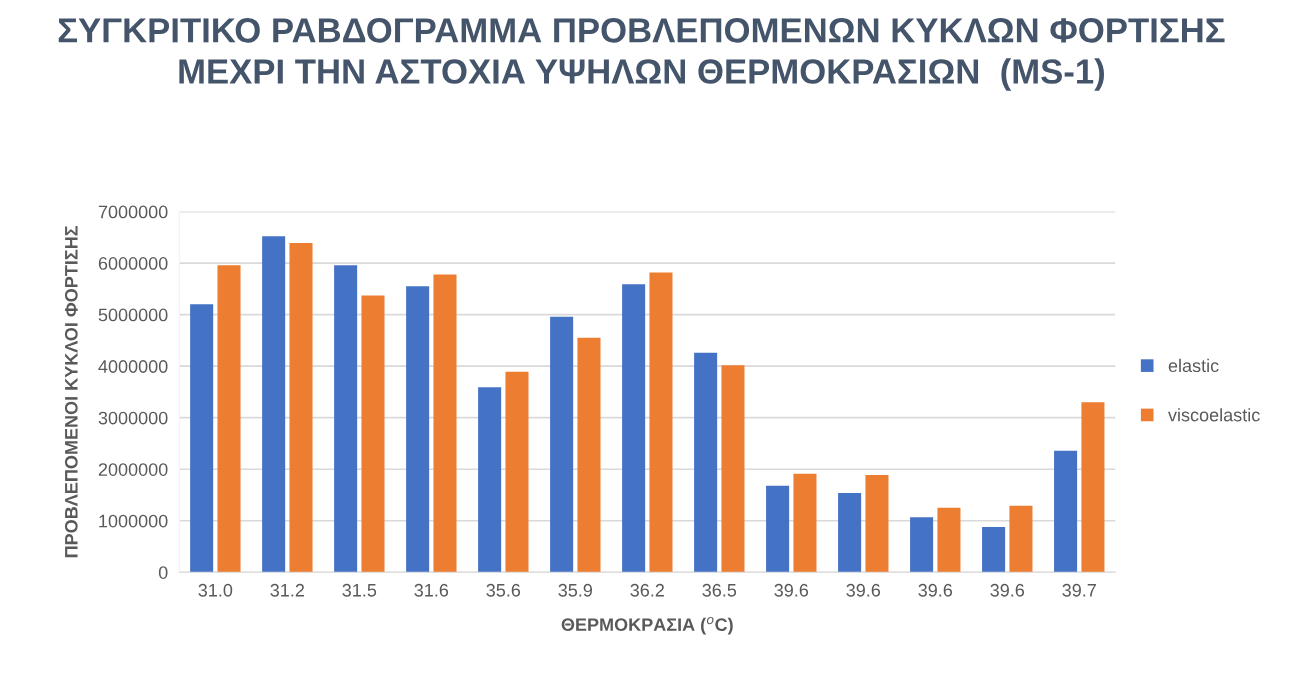 The width and height of the screenshot is (1309, 687). I want to click on x-tick-label: 31.2, so click(287, 590).